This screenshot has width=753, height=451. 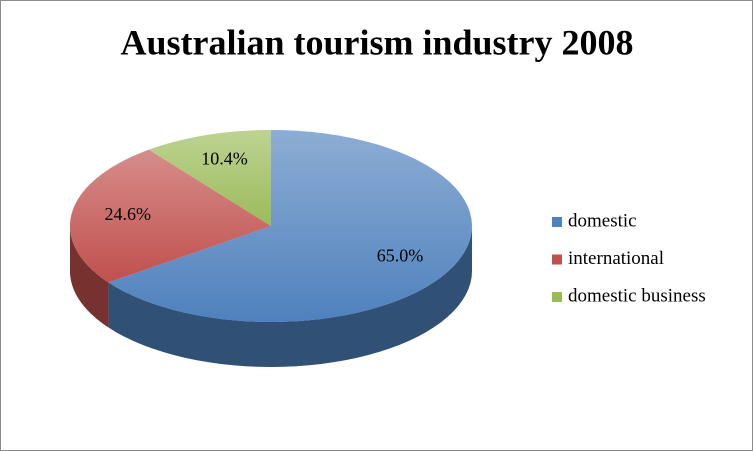 What do you see at coordinates (128, 214) in the screenshot?
I see `data-label: 24.6%` at bounding box center [128, 214].